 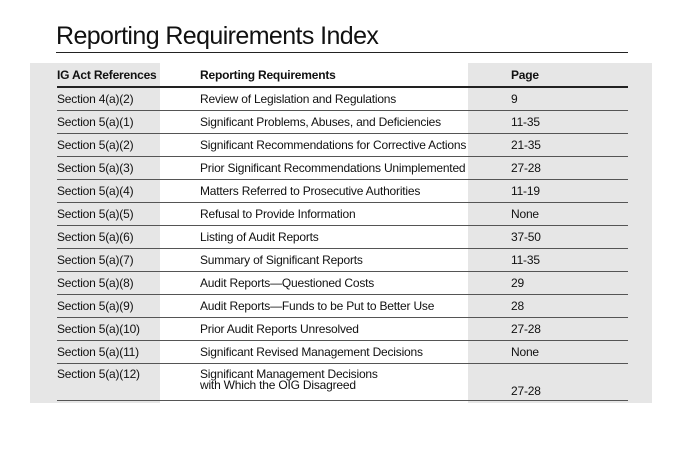 What do you see at coordinates (355, 329) in the screenshot?
I see `requirement-cell: Prior Audit Reports Unresolved` at bounding box center [355, 329].